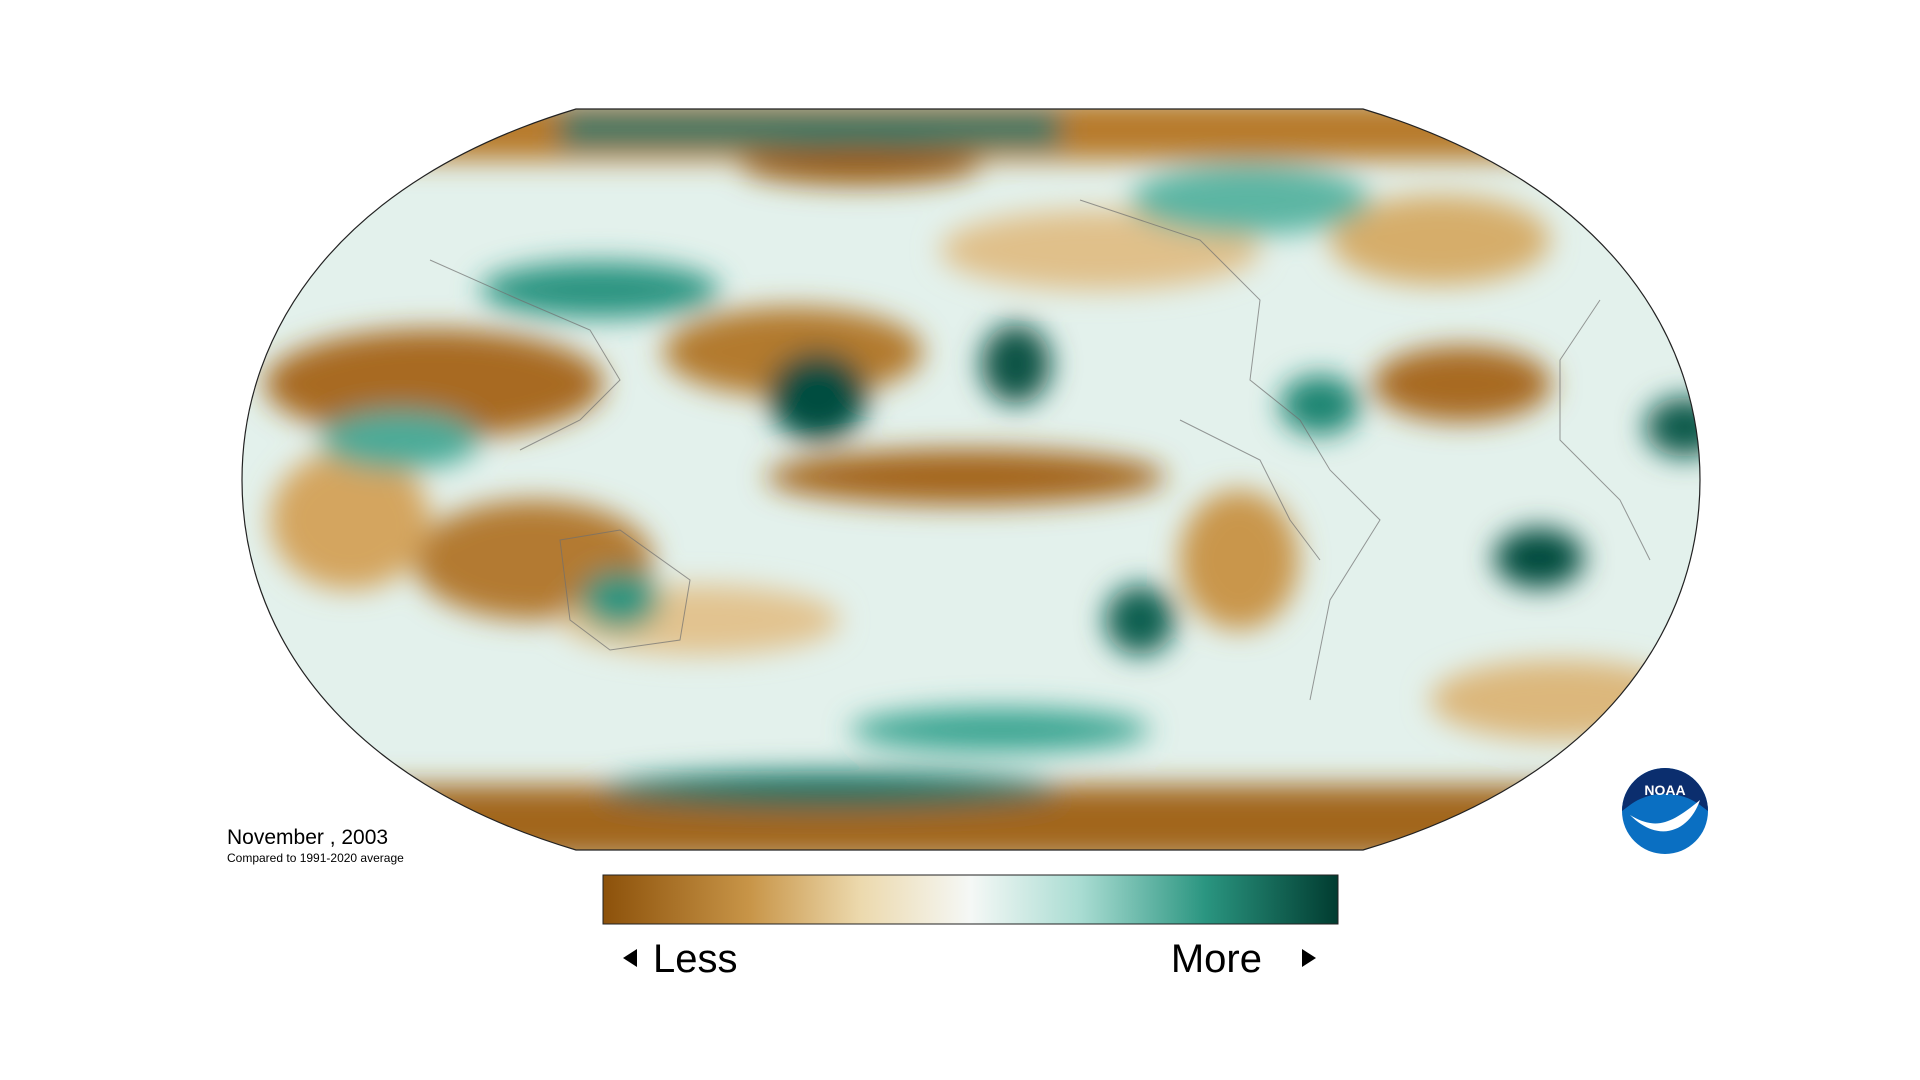 This screenshot has height=1080, width=1920. I want to click on more-label: More, so click(1216, 959).